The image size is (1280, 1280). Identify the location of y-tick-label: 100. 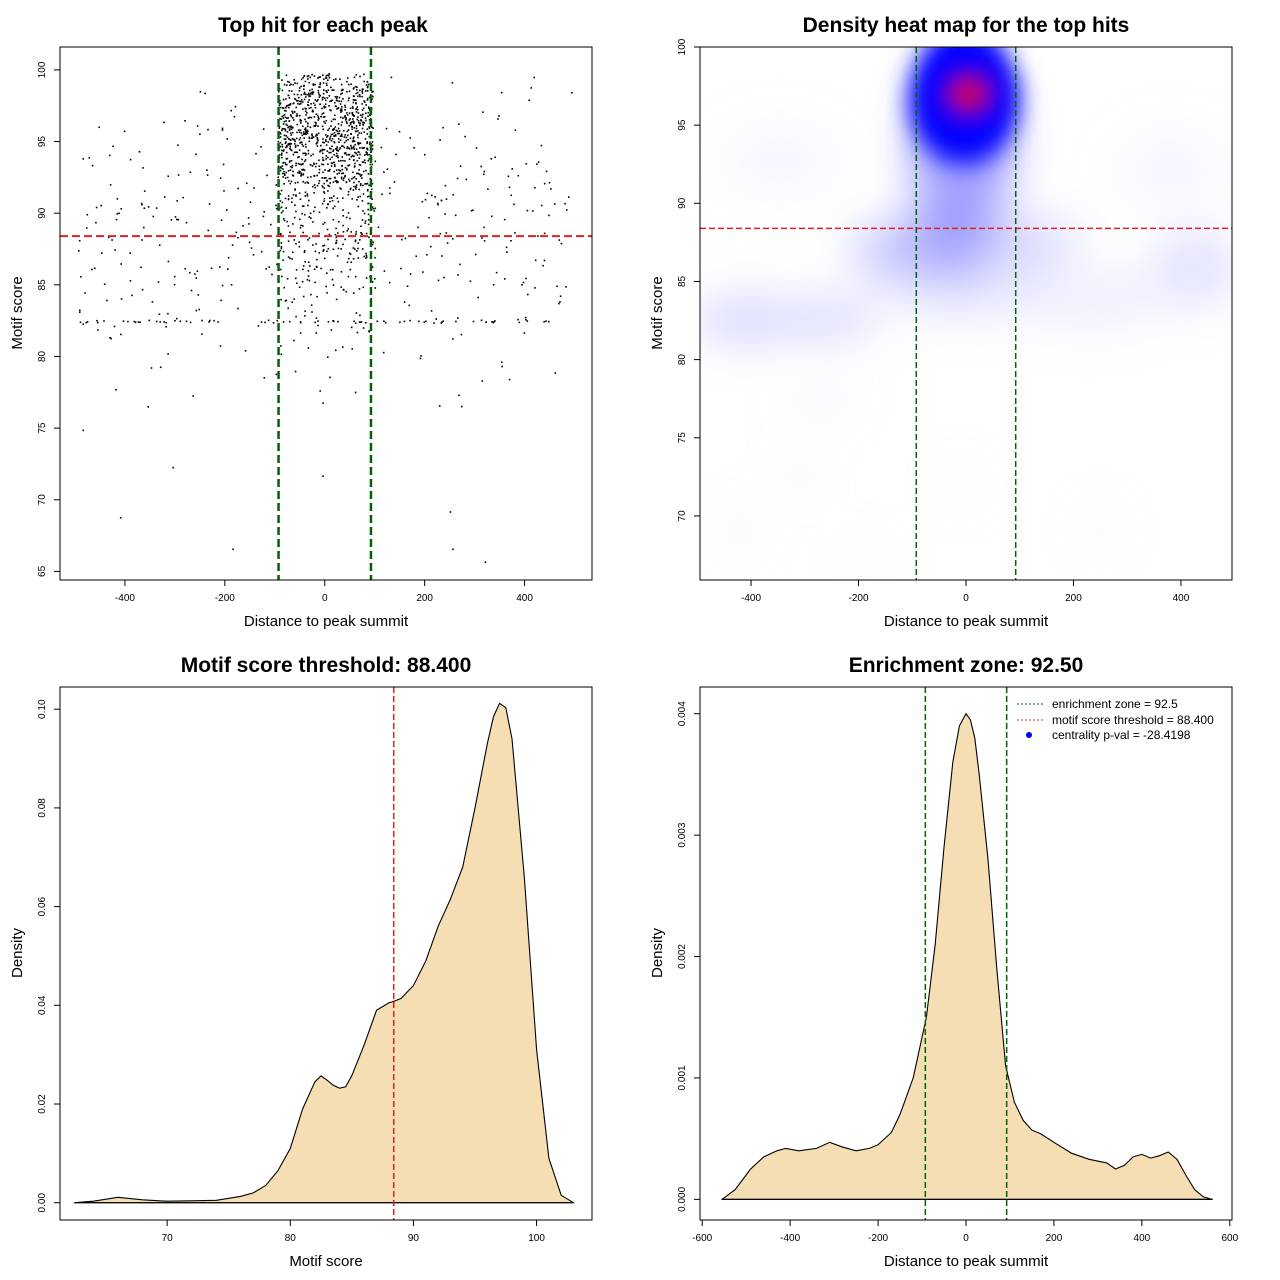
(42, 69).